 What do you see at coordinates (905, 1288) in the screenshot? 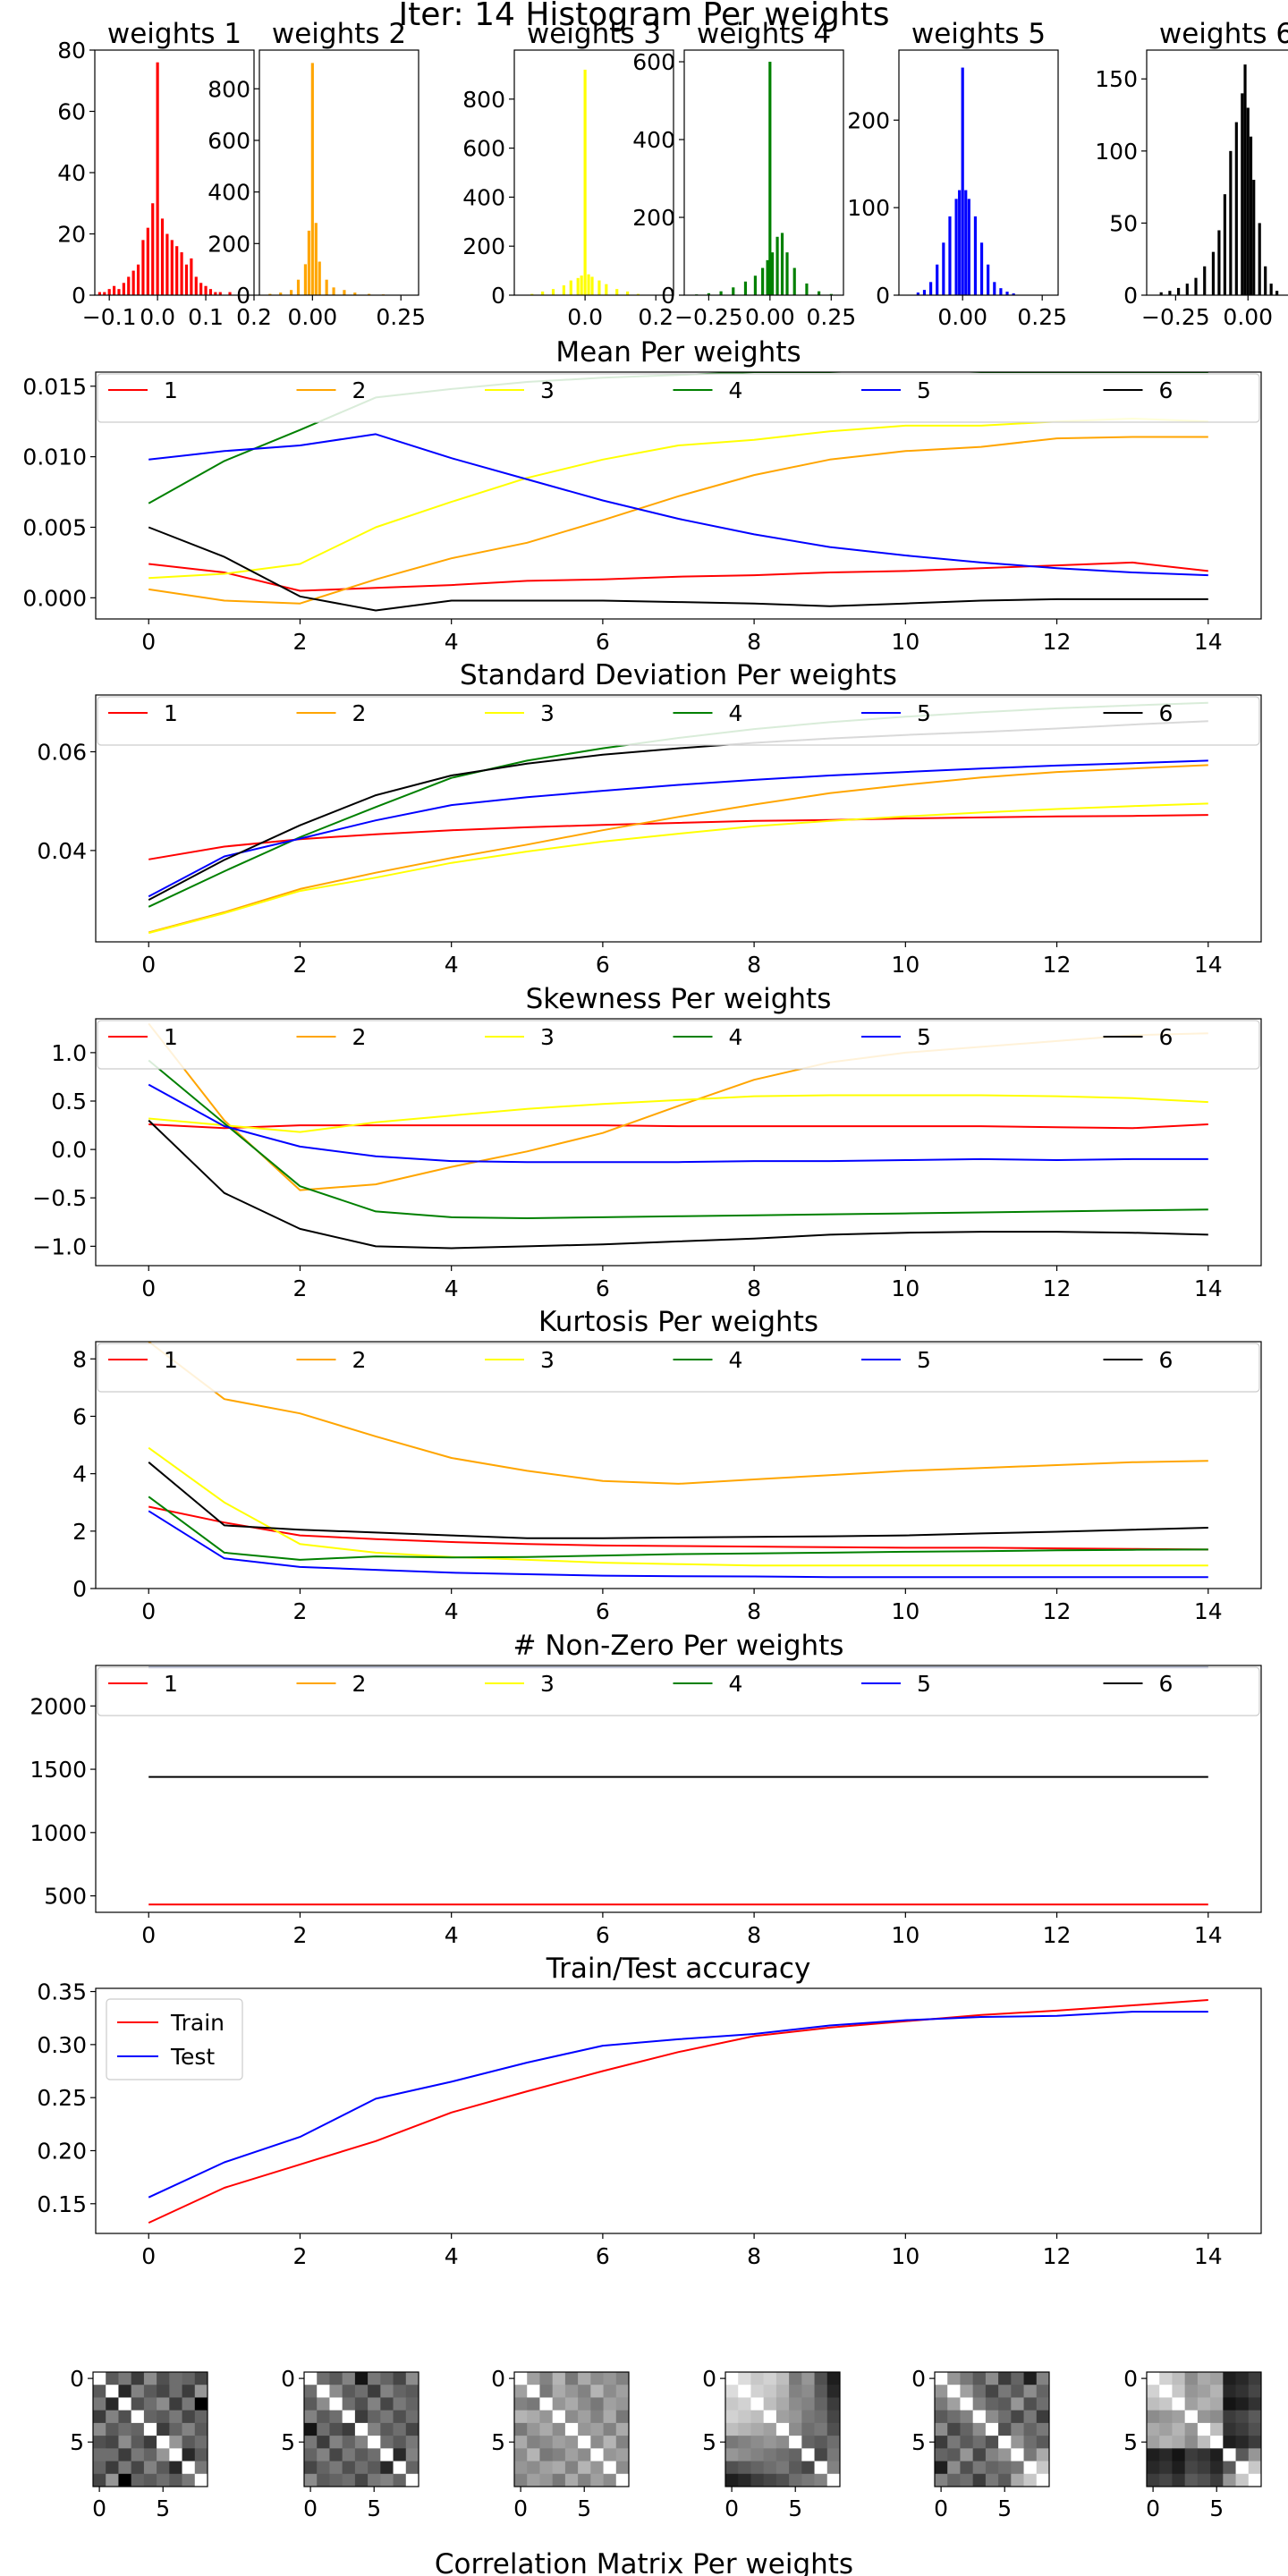
I see `x-tick-label: 10` at bounding box center [905, 1288].